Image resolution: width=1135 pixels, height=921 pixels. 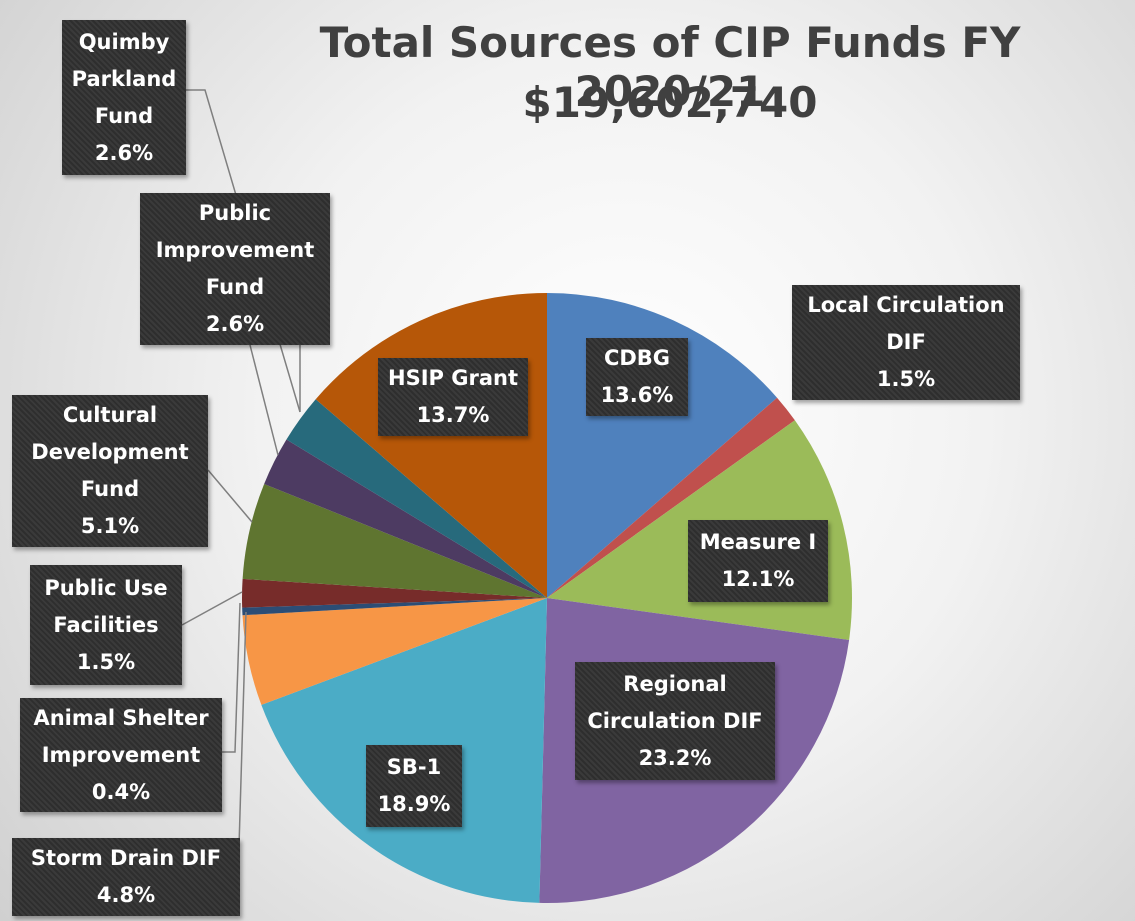 I want to click on data-label: HSIP Grant 13.7%, so click(x=453, y=397).